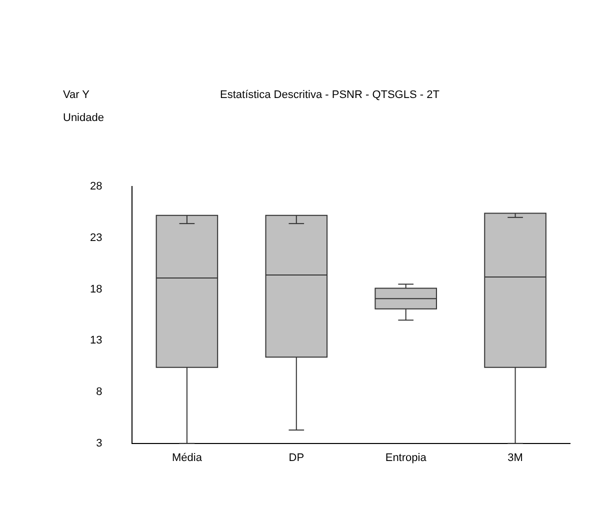 This screenshot has width=610, height=516. I want to click on y-tick-label: 13, so click(96, 340).